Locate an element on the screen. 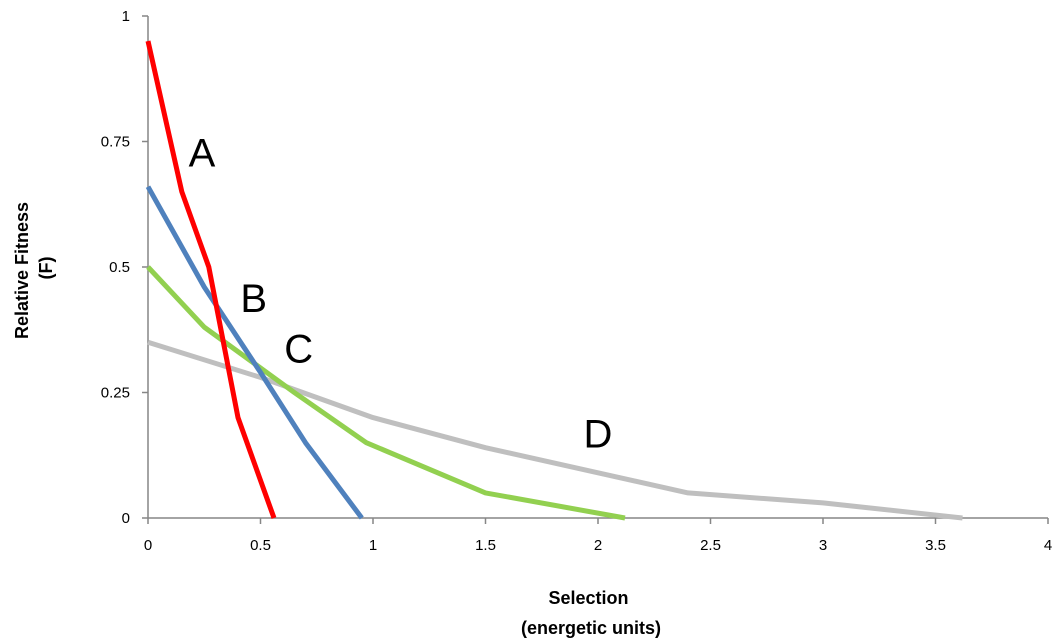 Image resolution: width=1055 pixels, height=644 pixels. x-axis-title: Selection (energetic units) is located at coordinates (591, 613).